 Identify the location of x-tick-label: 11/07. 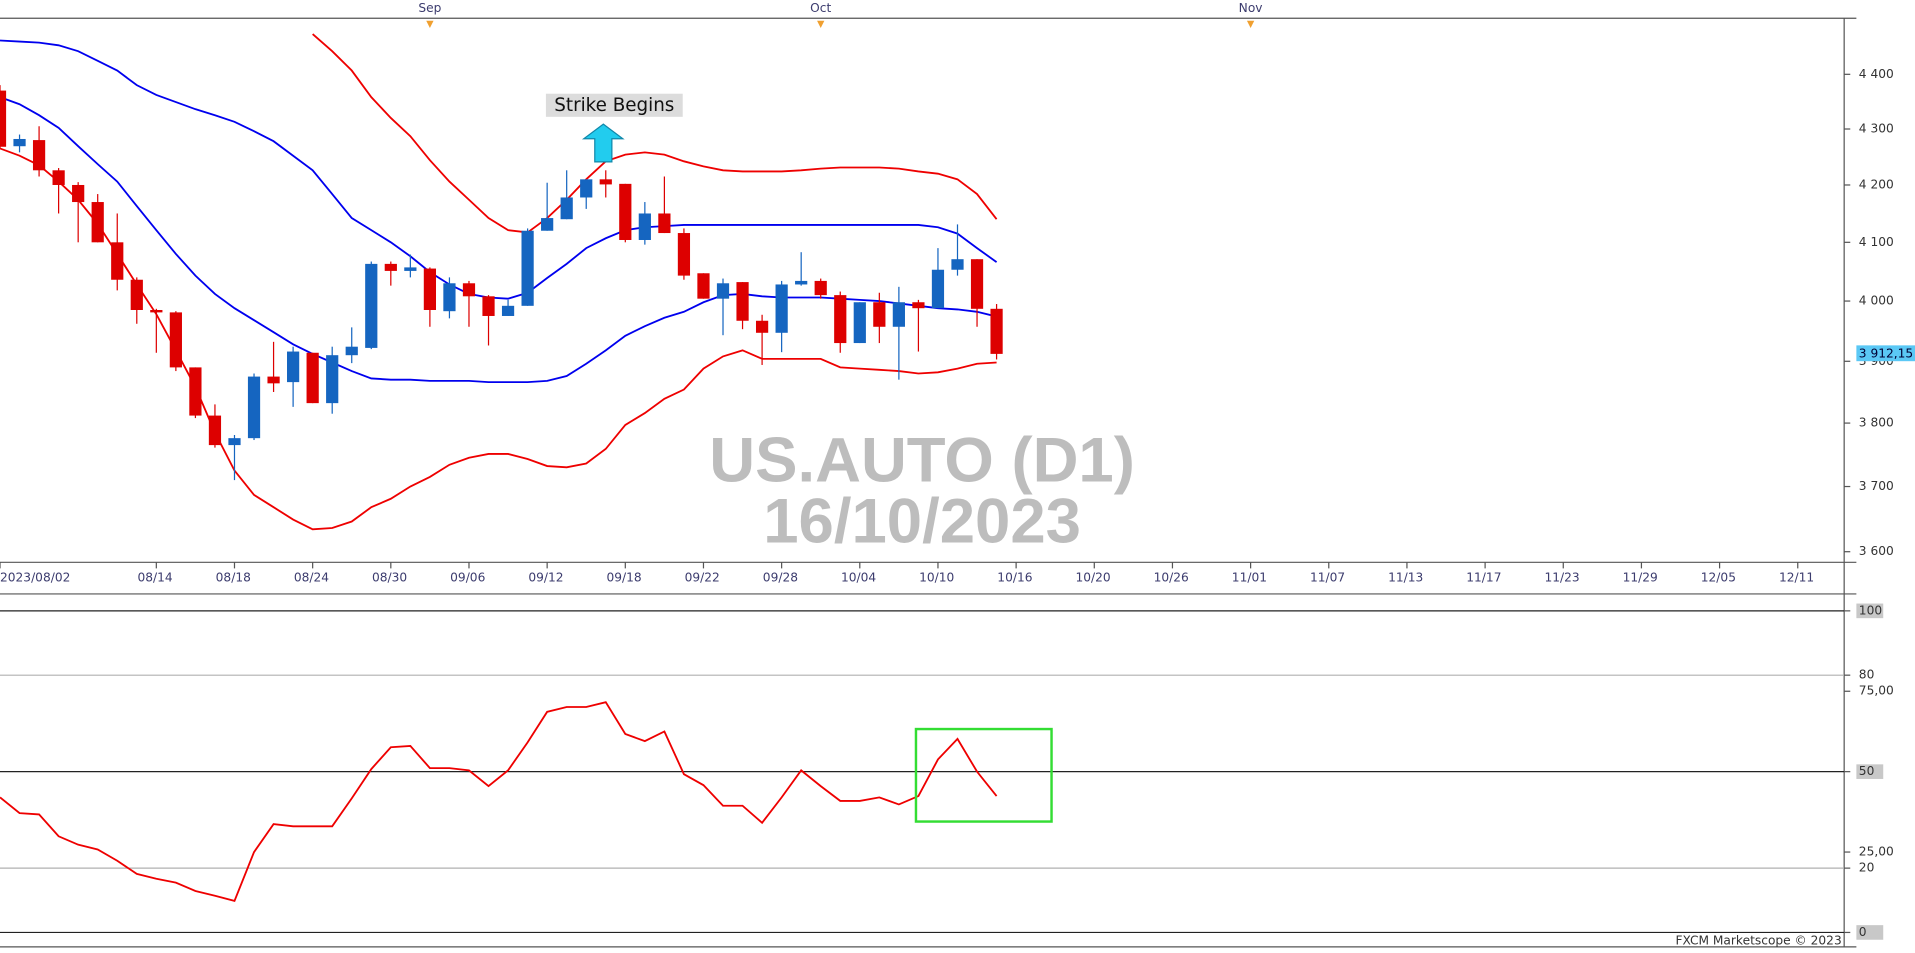
(1327, 578).